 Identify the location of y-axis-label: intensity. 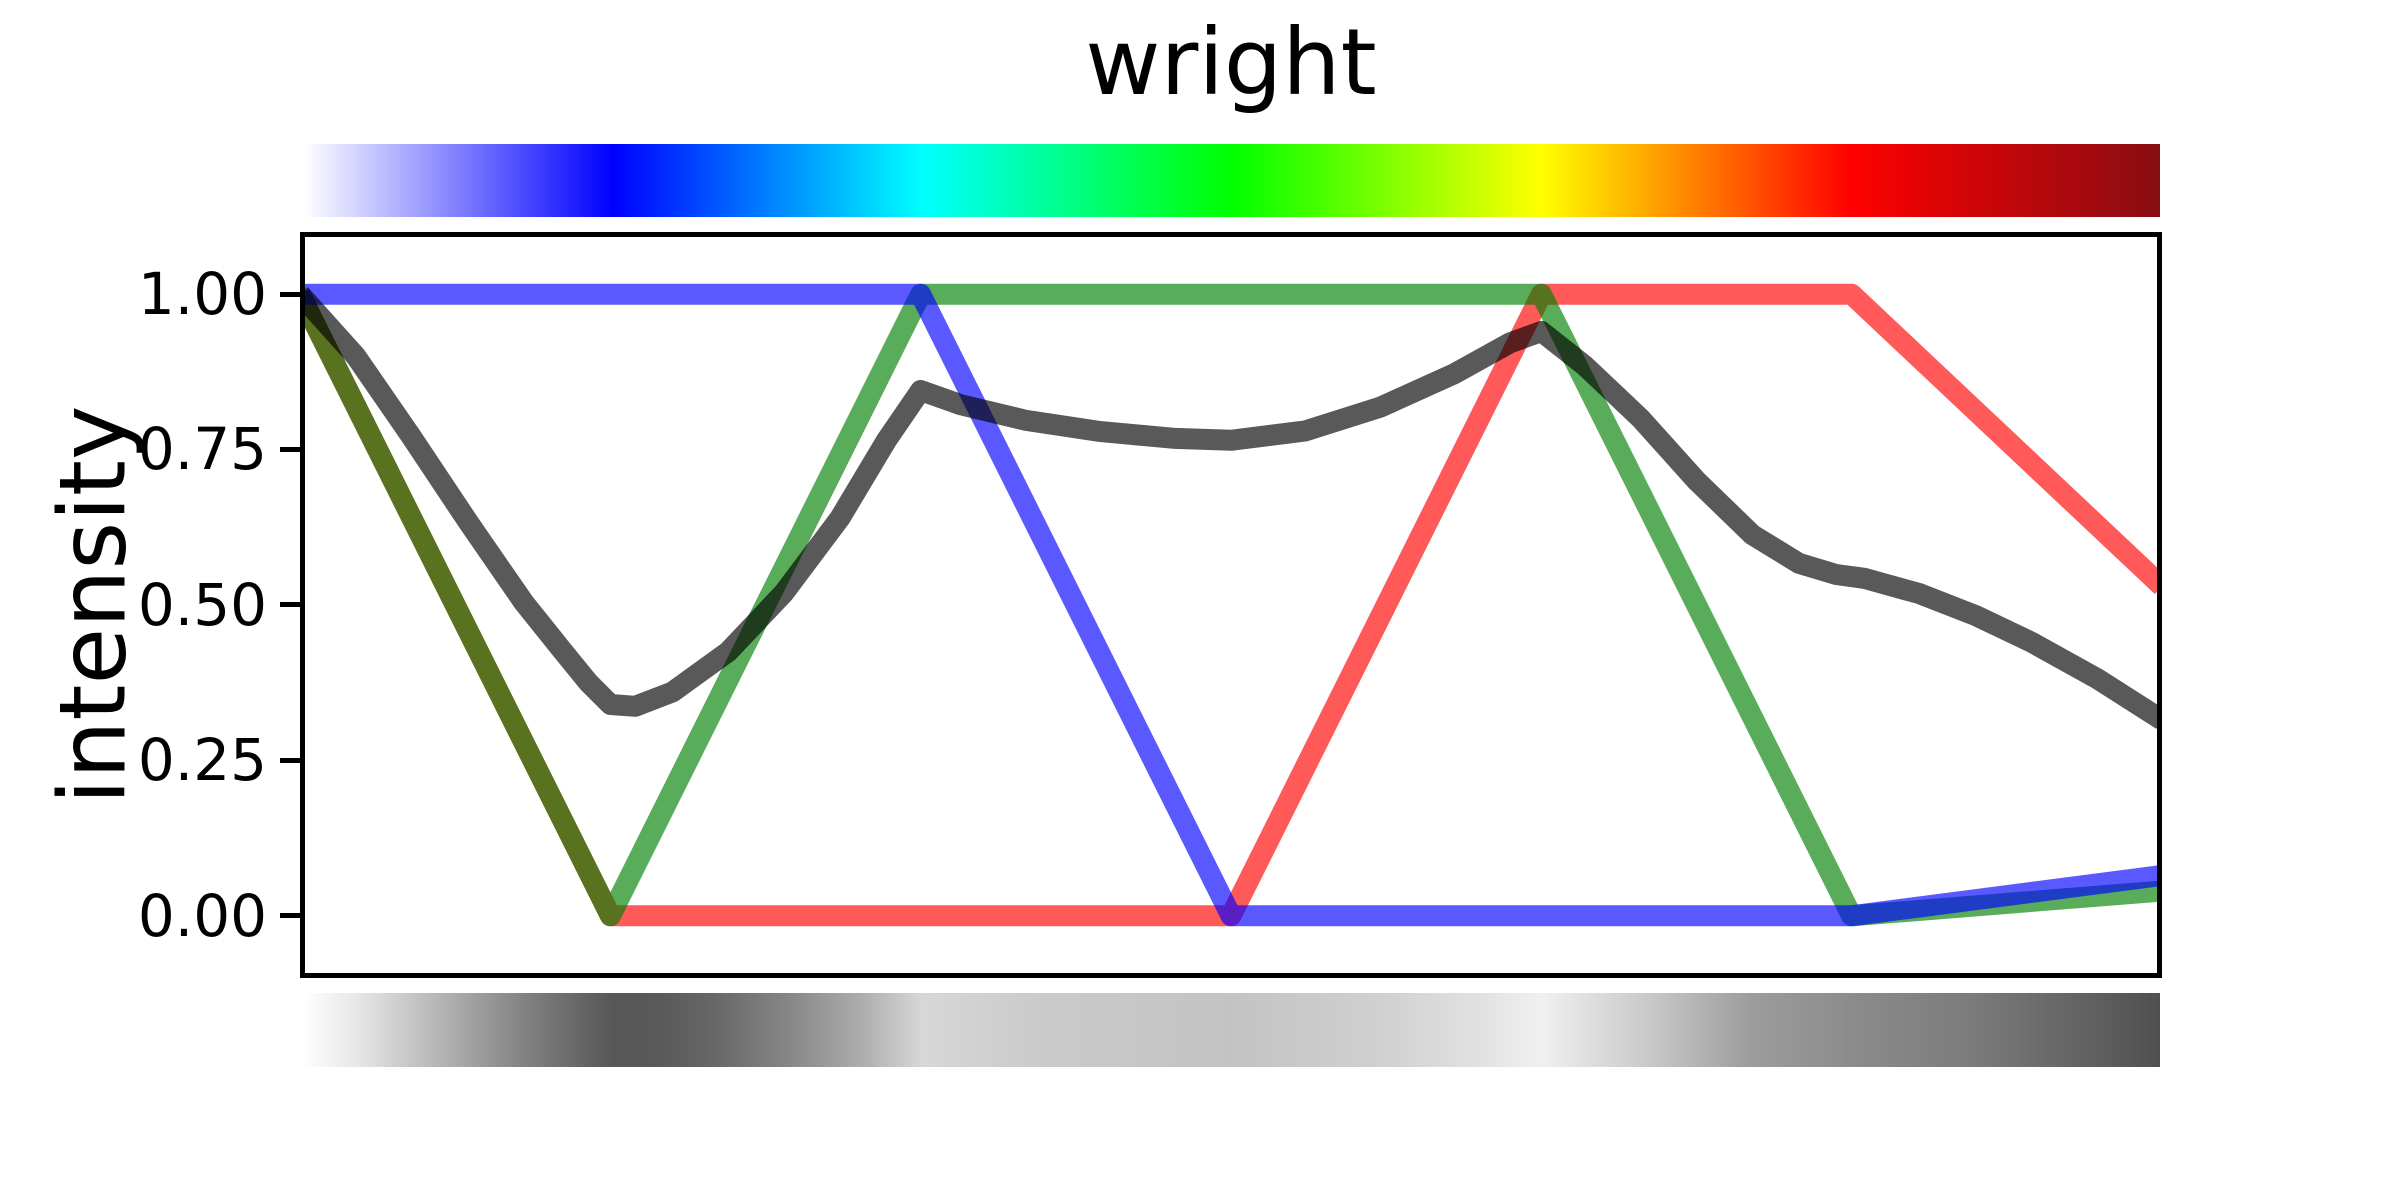
(93, 605).